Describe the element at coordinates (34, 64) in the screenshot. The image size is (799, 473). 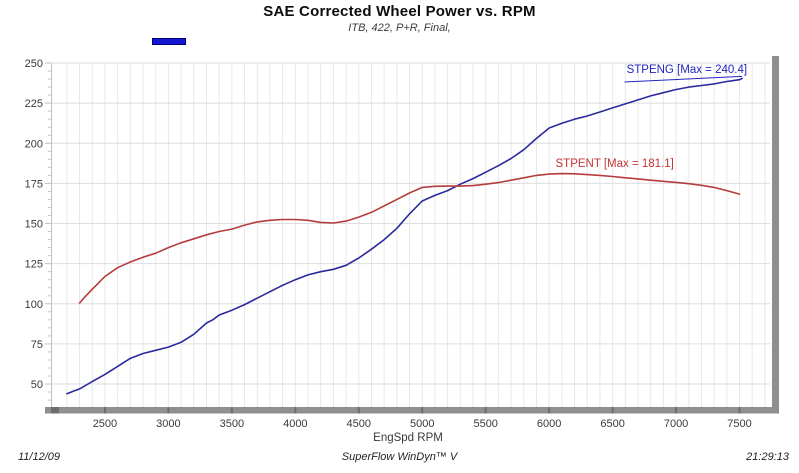
I see `y-tick-label: 250` at that location.